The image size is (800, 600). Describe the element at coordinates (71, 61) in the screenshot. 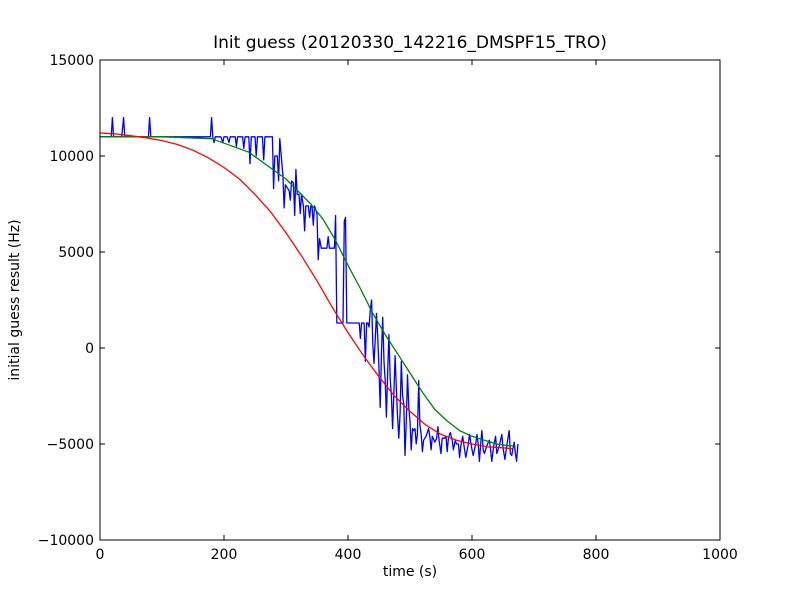

I see `y-tick-label: 15000` at that location.